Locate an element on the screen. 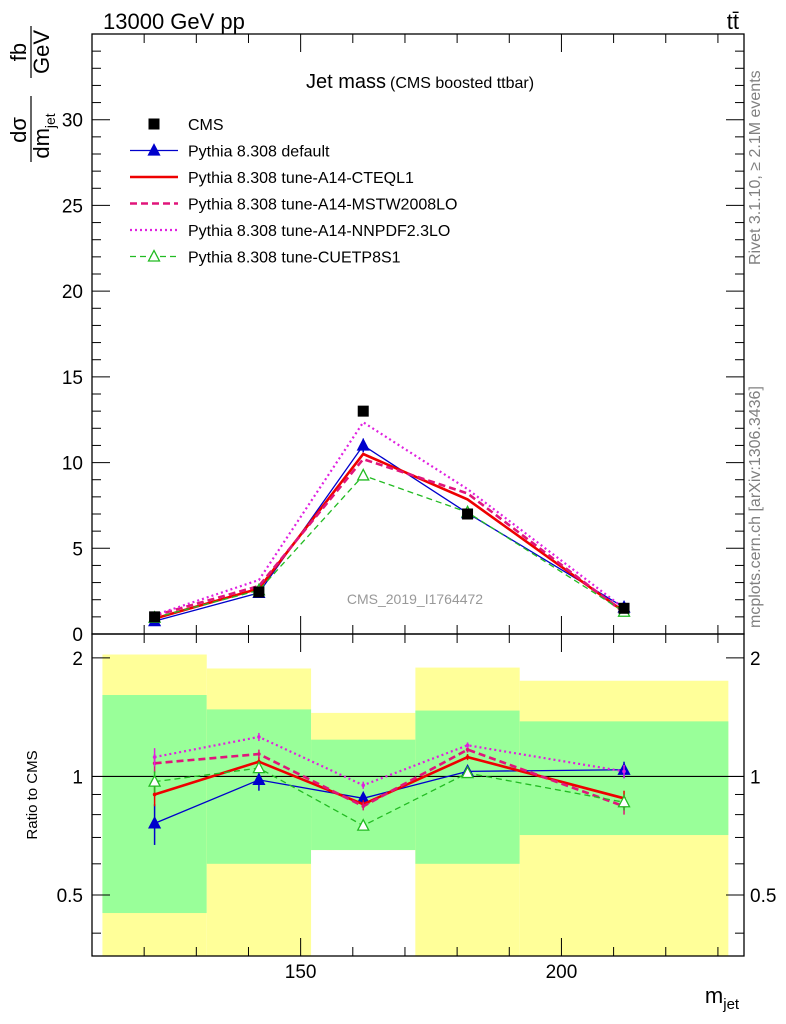 This screenshot has height=1024, width=786. legend-item: Pythia 8.308 tune-CUETP8S1 is located at coordinates (265, 258).